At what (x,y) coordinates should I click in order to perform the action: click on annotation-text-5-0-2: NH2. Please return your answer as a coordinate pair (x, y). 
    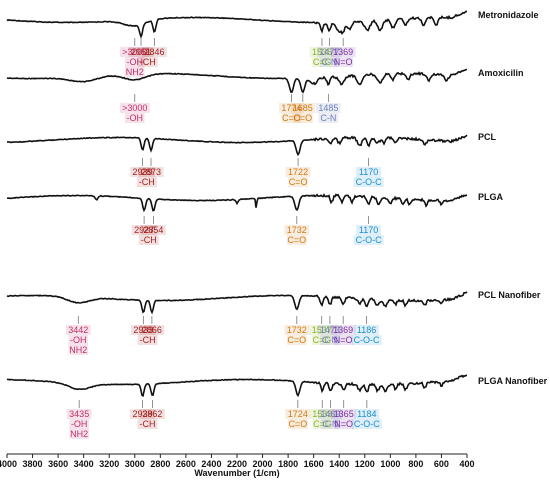
    Looking at the image, I should click on (79, 434).